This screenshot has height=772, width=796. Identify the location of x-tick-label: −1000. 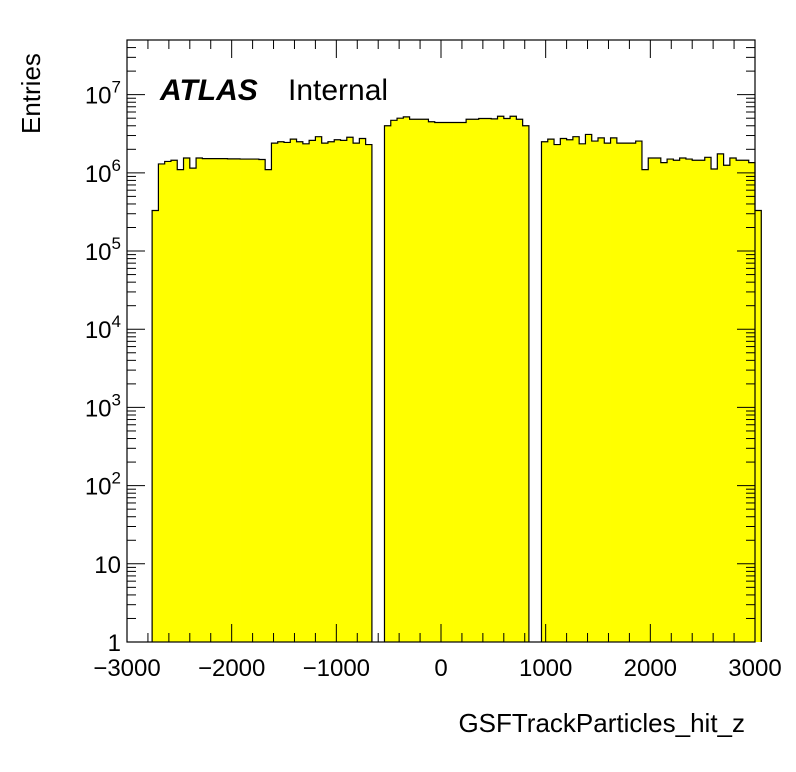
(336, 668).